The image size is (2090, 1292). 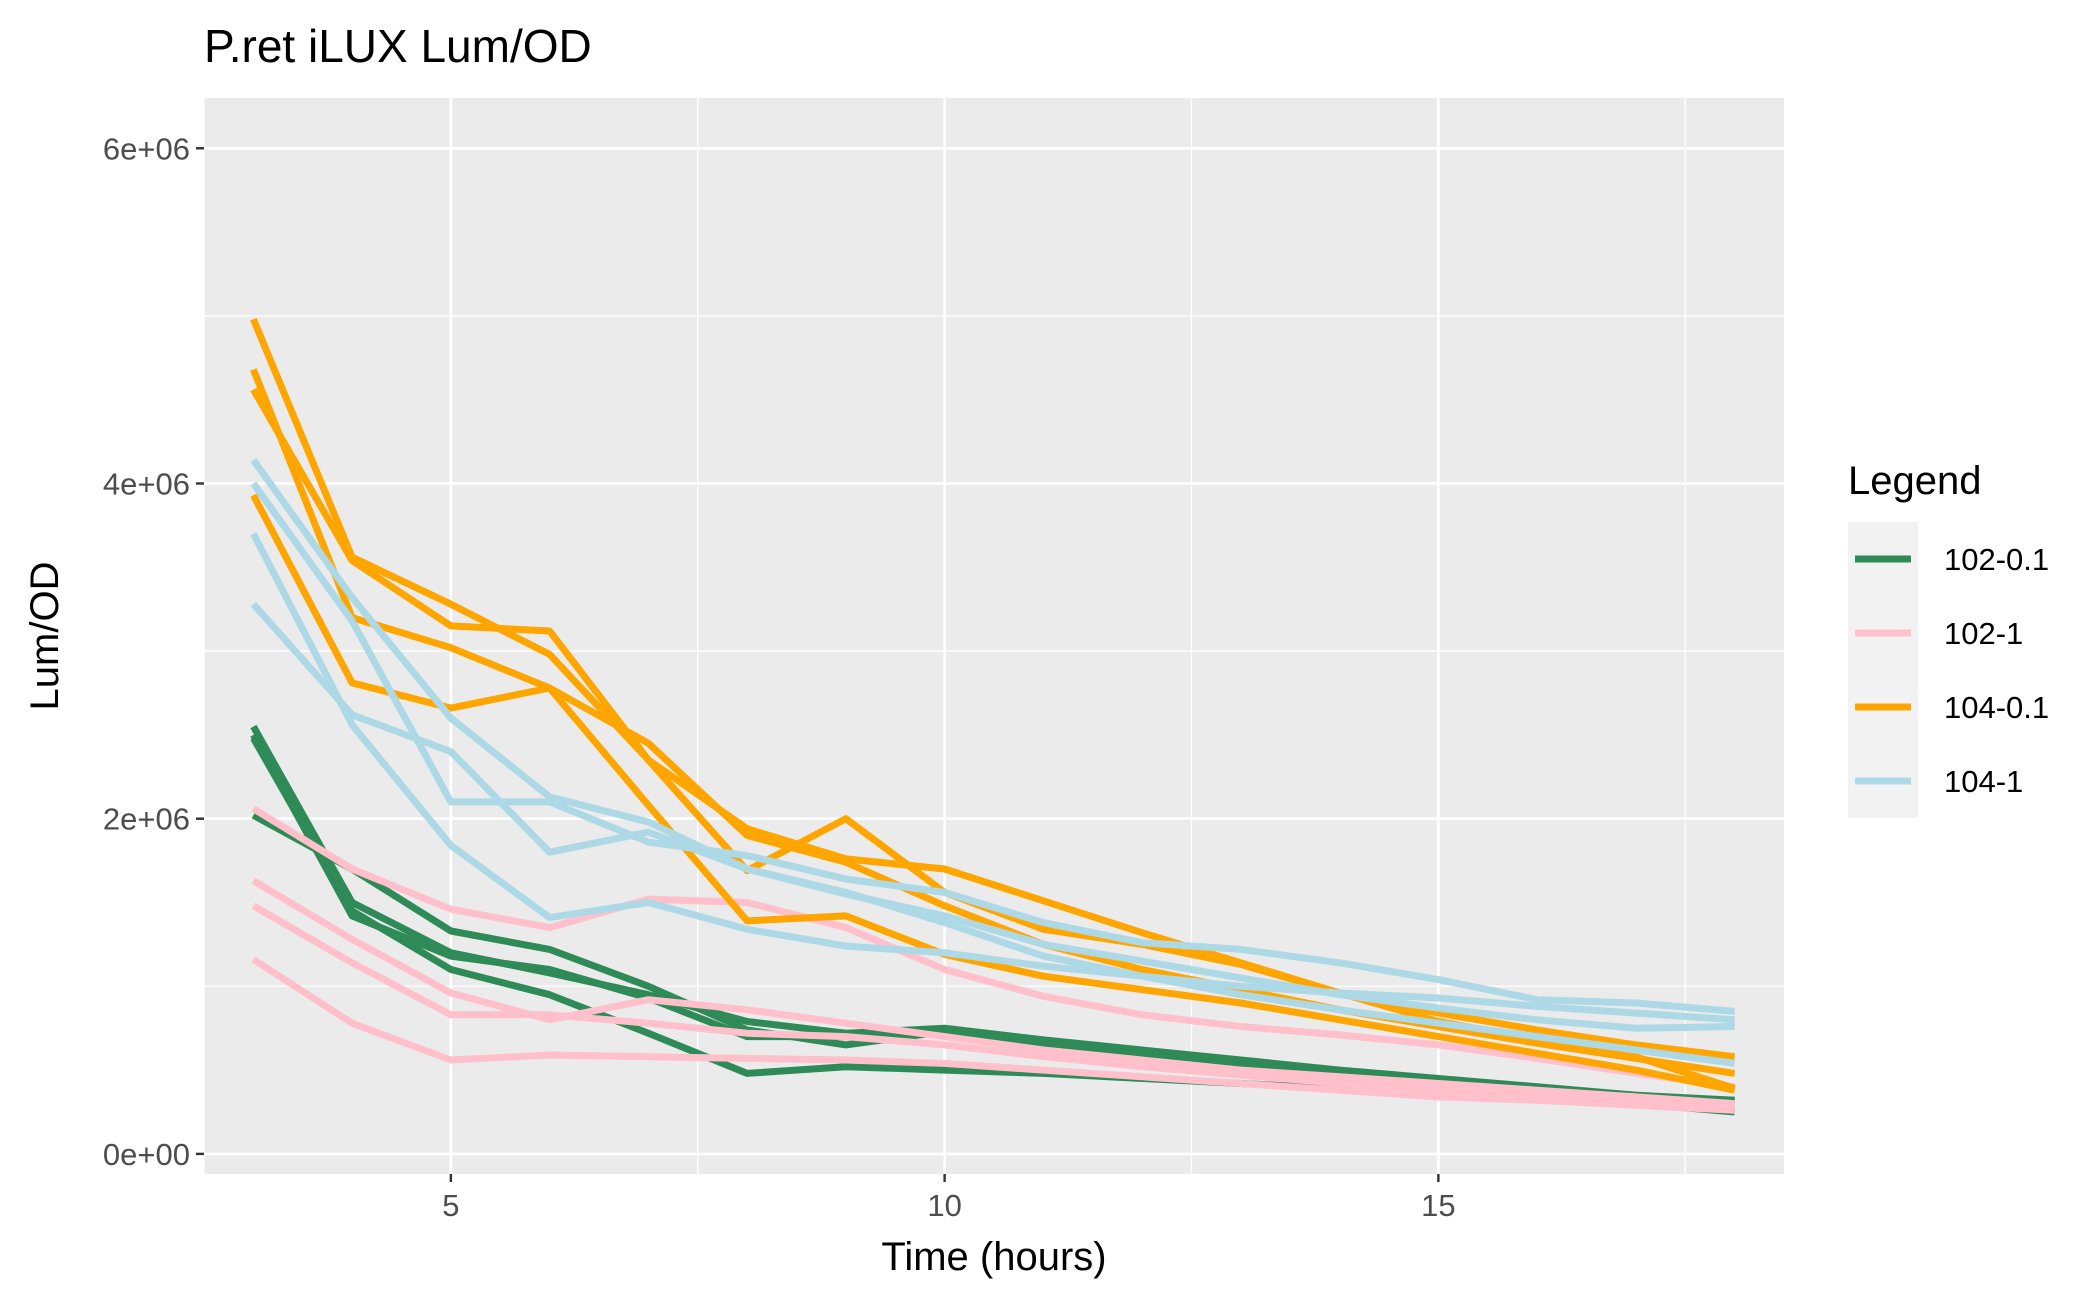 I want to click on x-tick-label: 5, so click(x=450, y=1205).